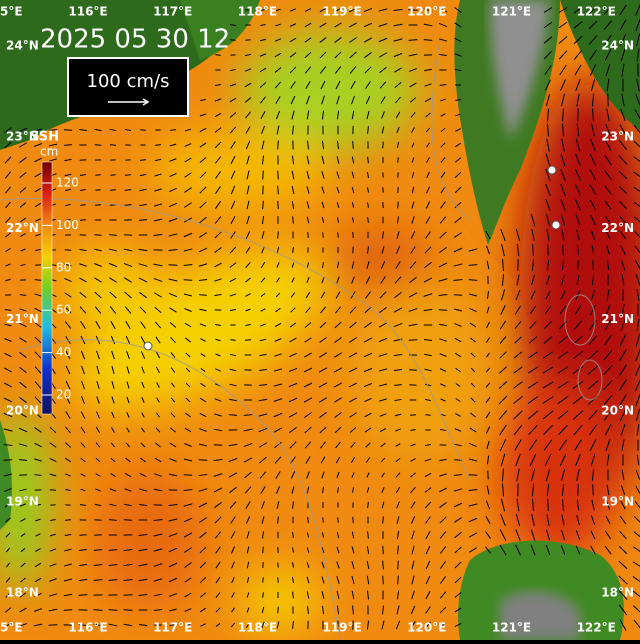  I want to click on colorbar-tick-label: 120, so click(67, 183).